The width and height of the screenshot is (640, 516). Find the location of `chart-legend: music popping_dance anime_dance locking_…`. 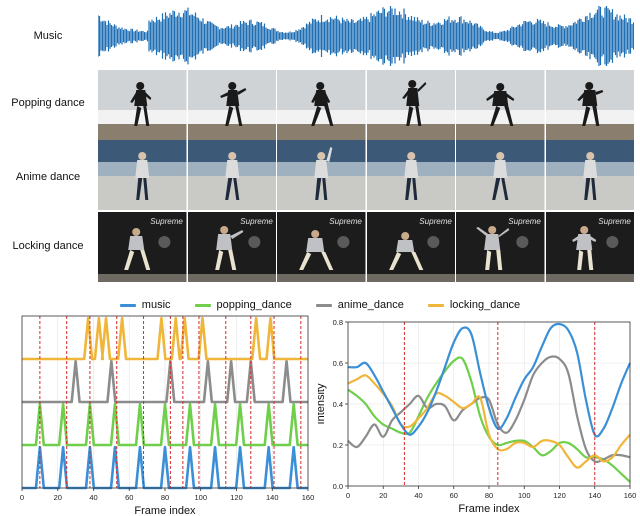

chart-legend: music popping_dance anime_dance locking_… is located at coordinates (320, 305).